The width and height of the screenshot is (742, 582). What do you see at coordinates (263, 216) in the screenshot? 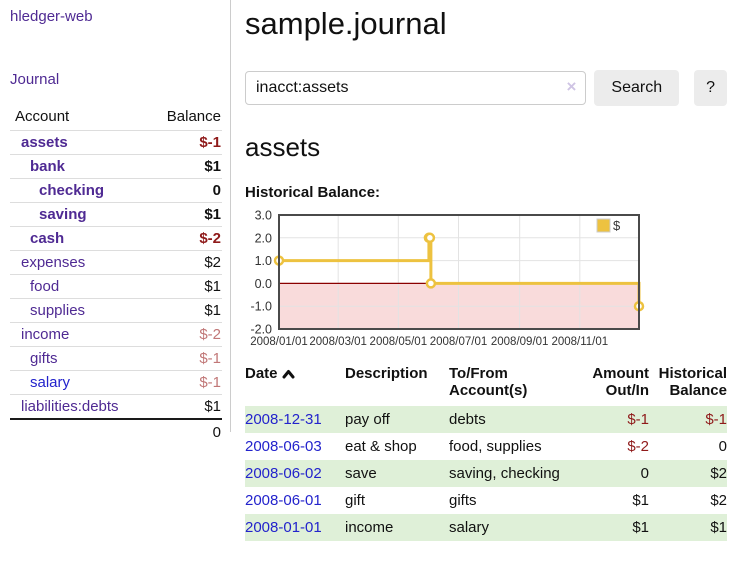
I see `y-tick-label: 3.0` at bounding box center [263, 216].